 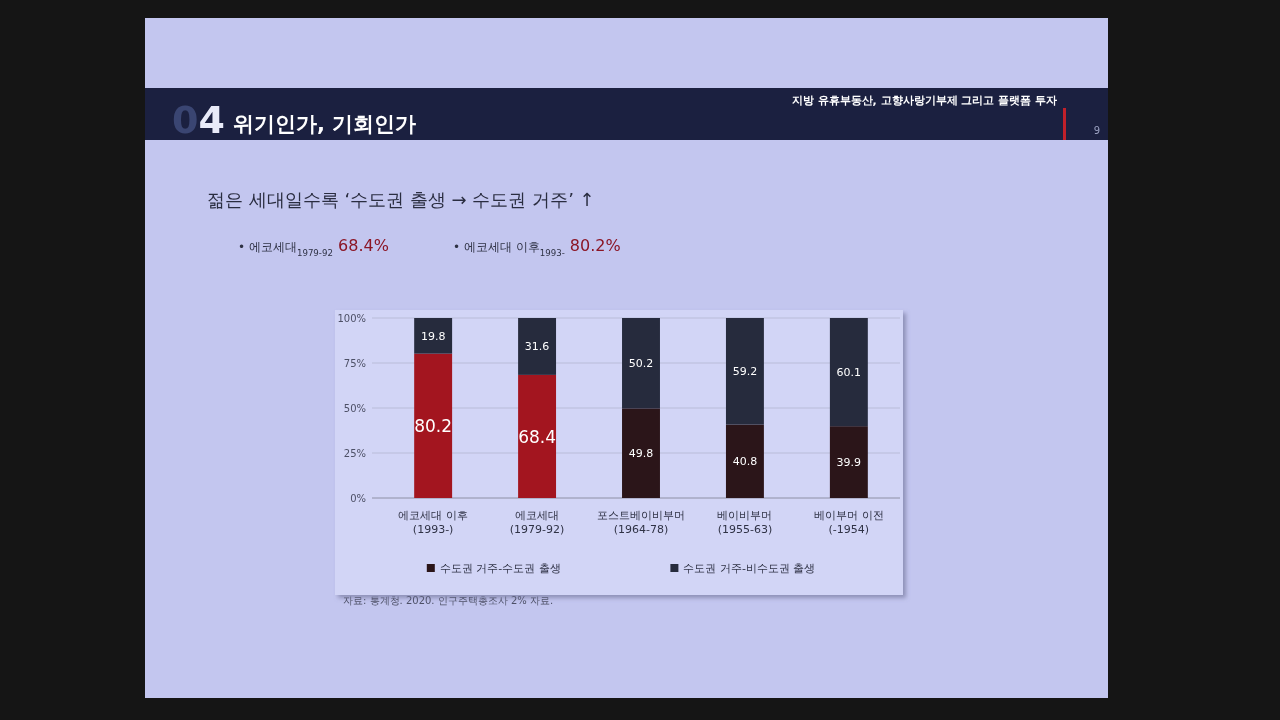 I want to click on y-tick-label: 0%, so click(x=358, y=498).